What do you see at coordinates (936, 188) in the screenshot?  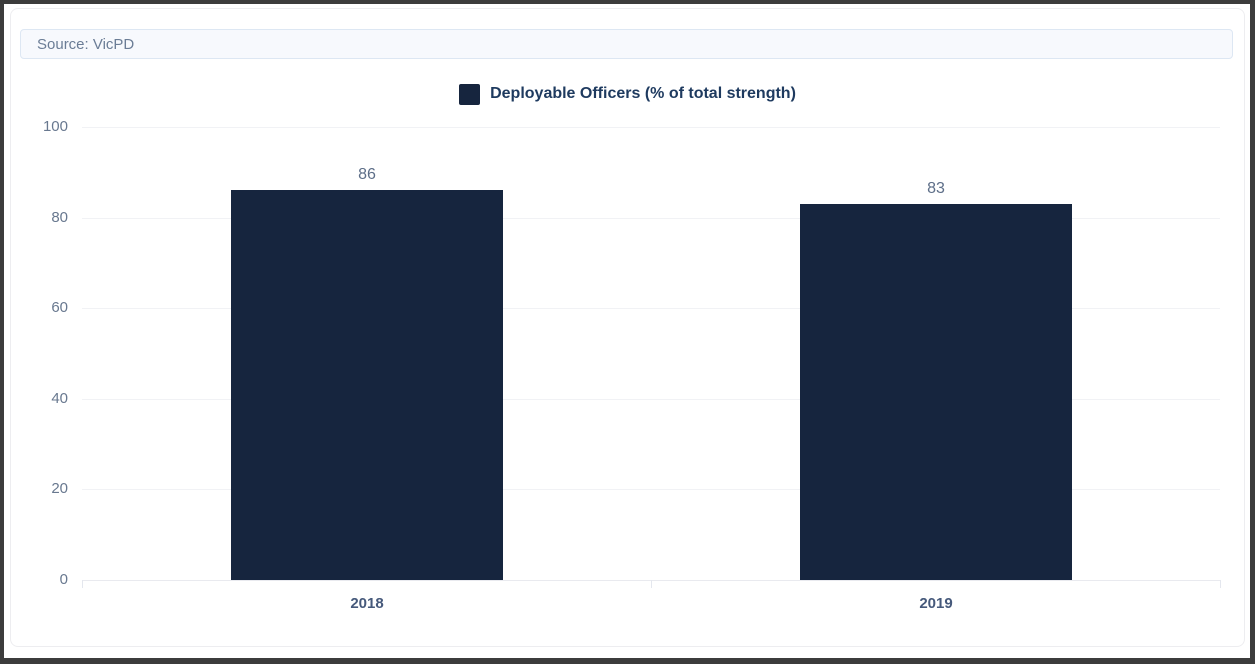 I see `bar-value-label: 83` at bounding box center [936, 188].